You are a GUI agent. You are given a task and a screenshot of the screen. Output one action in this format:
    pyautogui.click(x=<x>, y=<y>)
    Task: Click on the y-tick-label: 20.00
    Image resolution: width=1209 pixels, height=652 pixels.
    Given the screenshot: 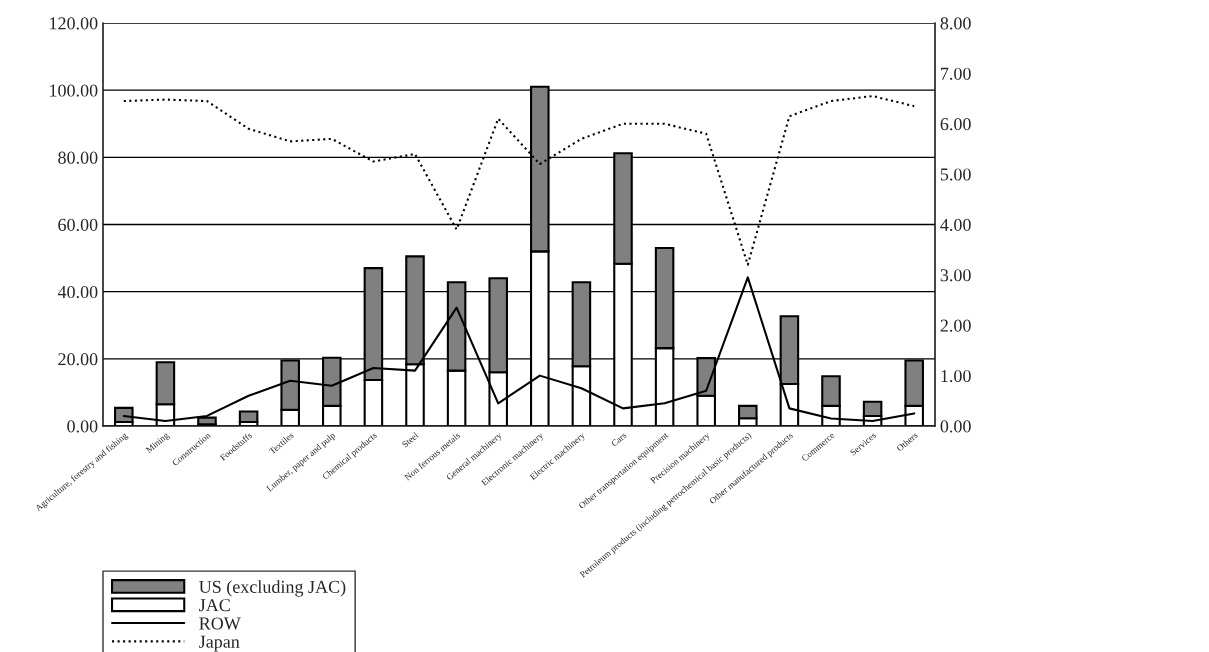 What is the action you would take?
    pyautogui.click(x=78, y=359)
    